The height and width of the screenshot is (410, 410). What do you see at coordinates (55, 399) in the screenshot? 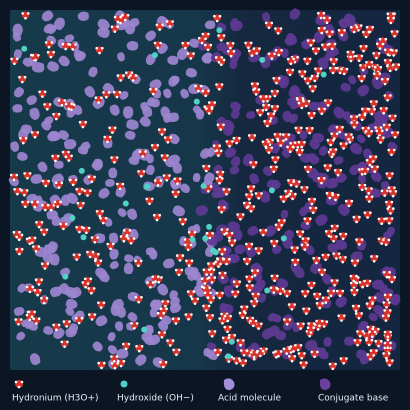
I see `legend-label: Hydronium (H3O+)` at bounding box center [55, 399].